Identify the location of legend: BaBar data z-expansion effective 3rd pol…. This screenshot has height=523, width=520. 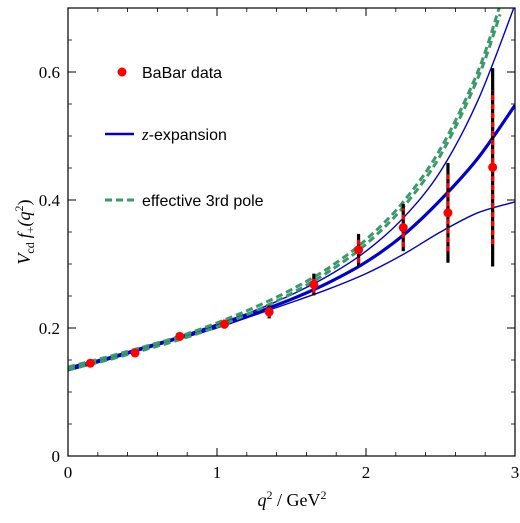
(184, 137).